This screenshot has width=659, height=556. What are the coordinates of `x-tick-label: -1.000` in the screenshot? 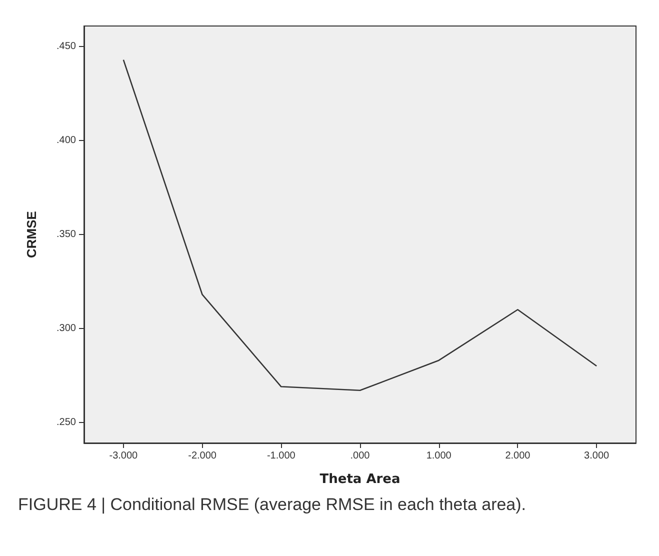 It's located at (281, 456).